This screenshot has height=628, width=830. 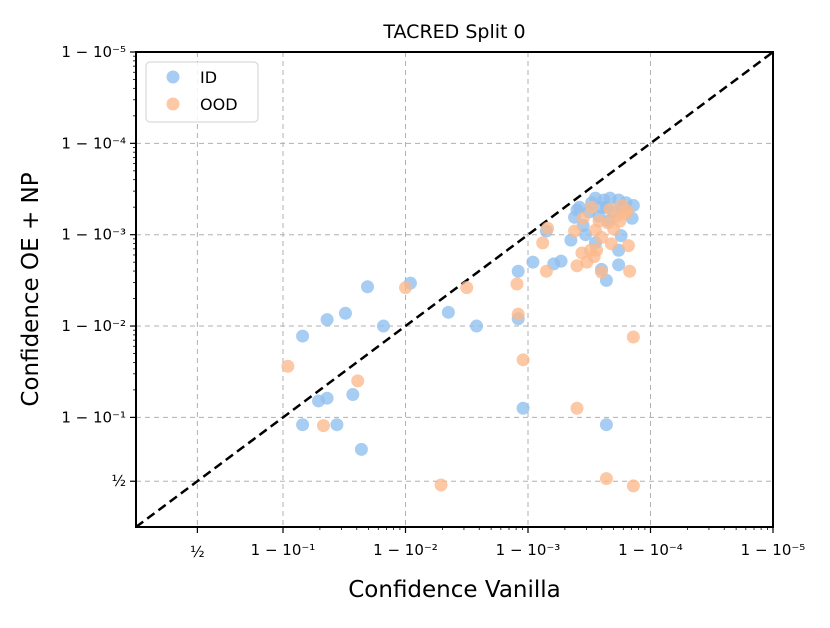 I want to click on x-tick-label: 1 − 10⁻⁵, so click(x=773, y=550).